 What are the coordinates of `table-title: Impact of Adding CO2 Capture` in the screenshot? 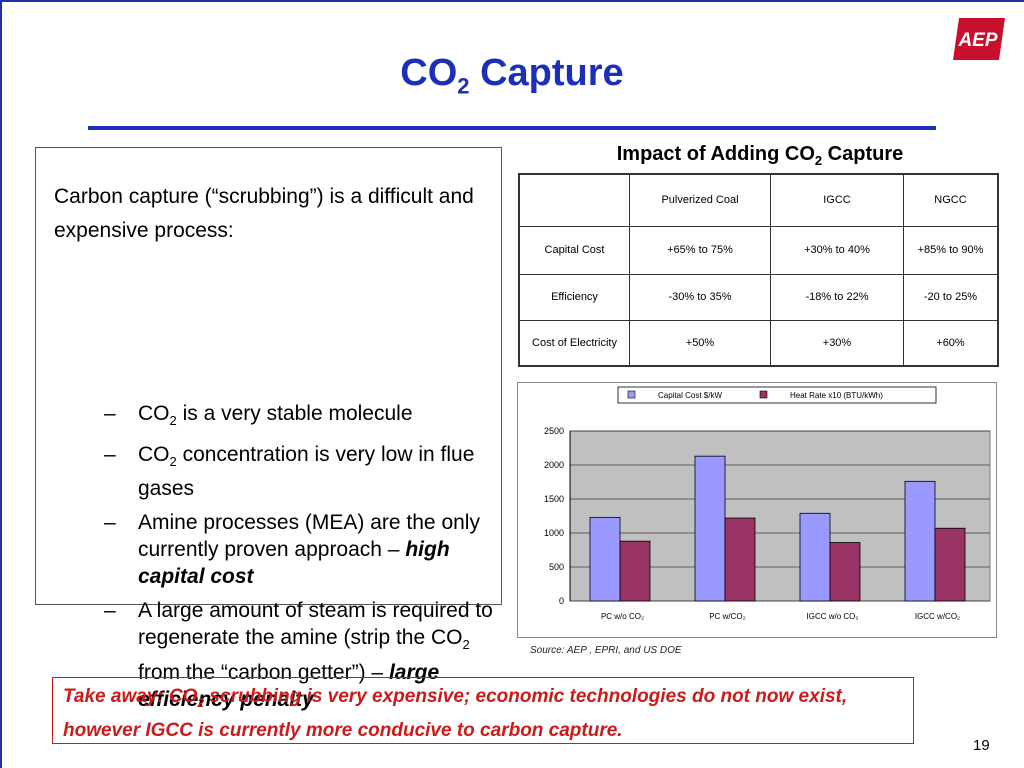 It's located at (760, 155).